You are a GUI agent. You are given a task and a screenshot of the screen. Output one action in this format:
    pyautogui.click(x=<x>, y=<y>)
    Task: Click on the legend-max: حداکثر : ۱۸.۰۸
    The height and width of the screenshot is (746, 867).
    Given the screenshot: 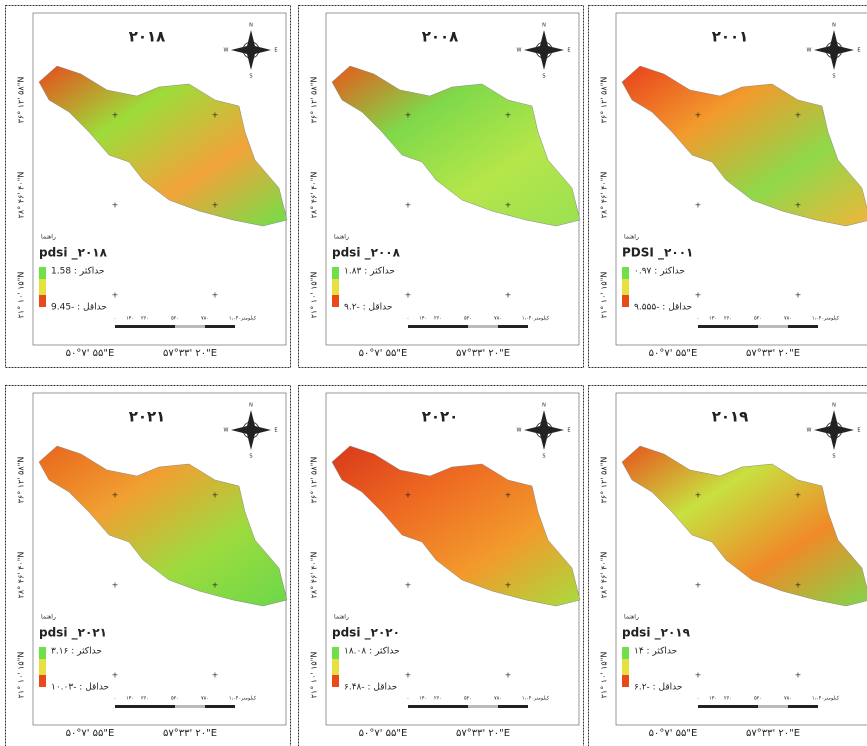 What is the action you would take?
    pyautogui.click(x=372, y=652)
    